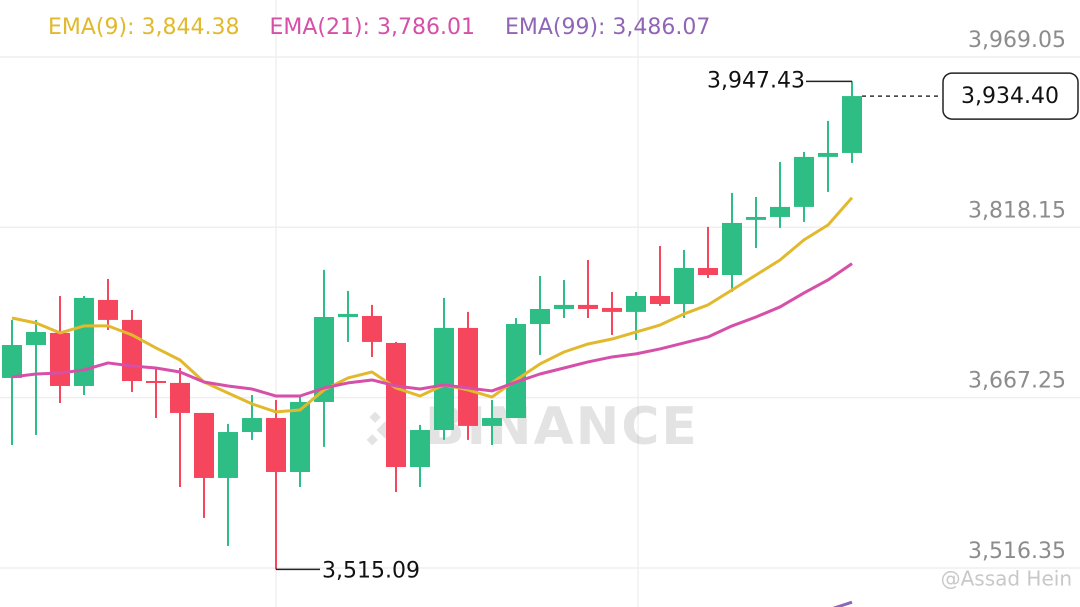  I want to click on y-tick-label: 3,516.35, so click(1017, 551).